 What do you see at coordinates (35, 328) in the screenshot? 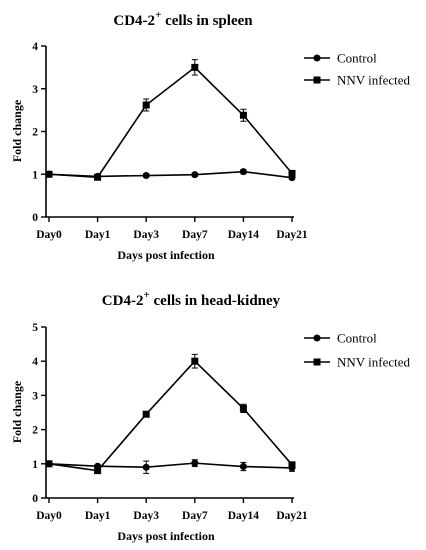
I see `y-tick-label: 5` at bounding box center [35, 328].